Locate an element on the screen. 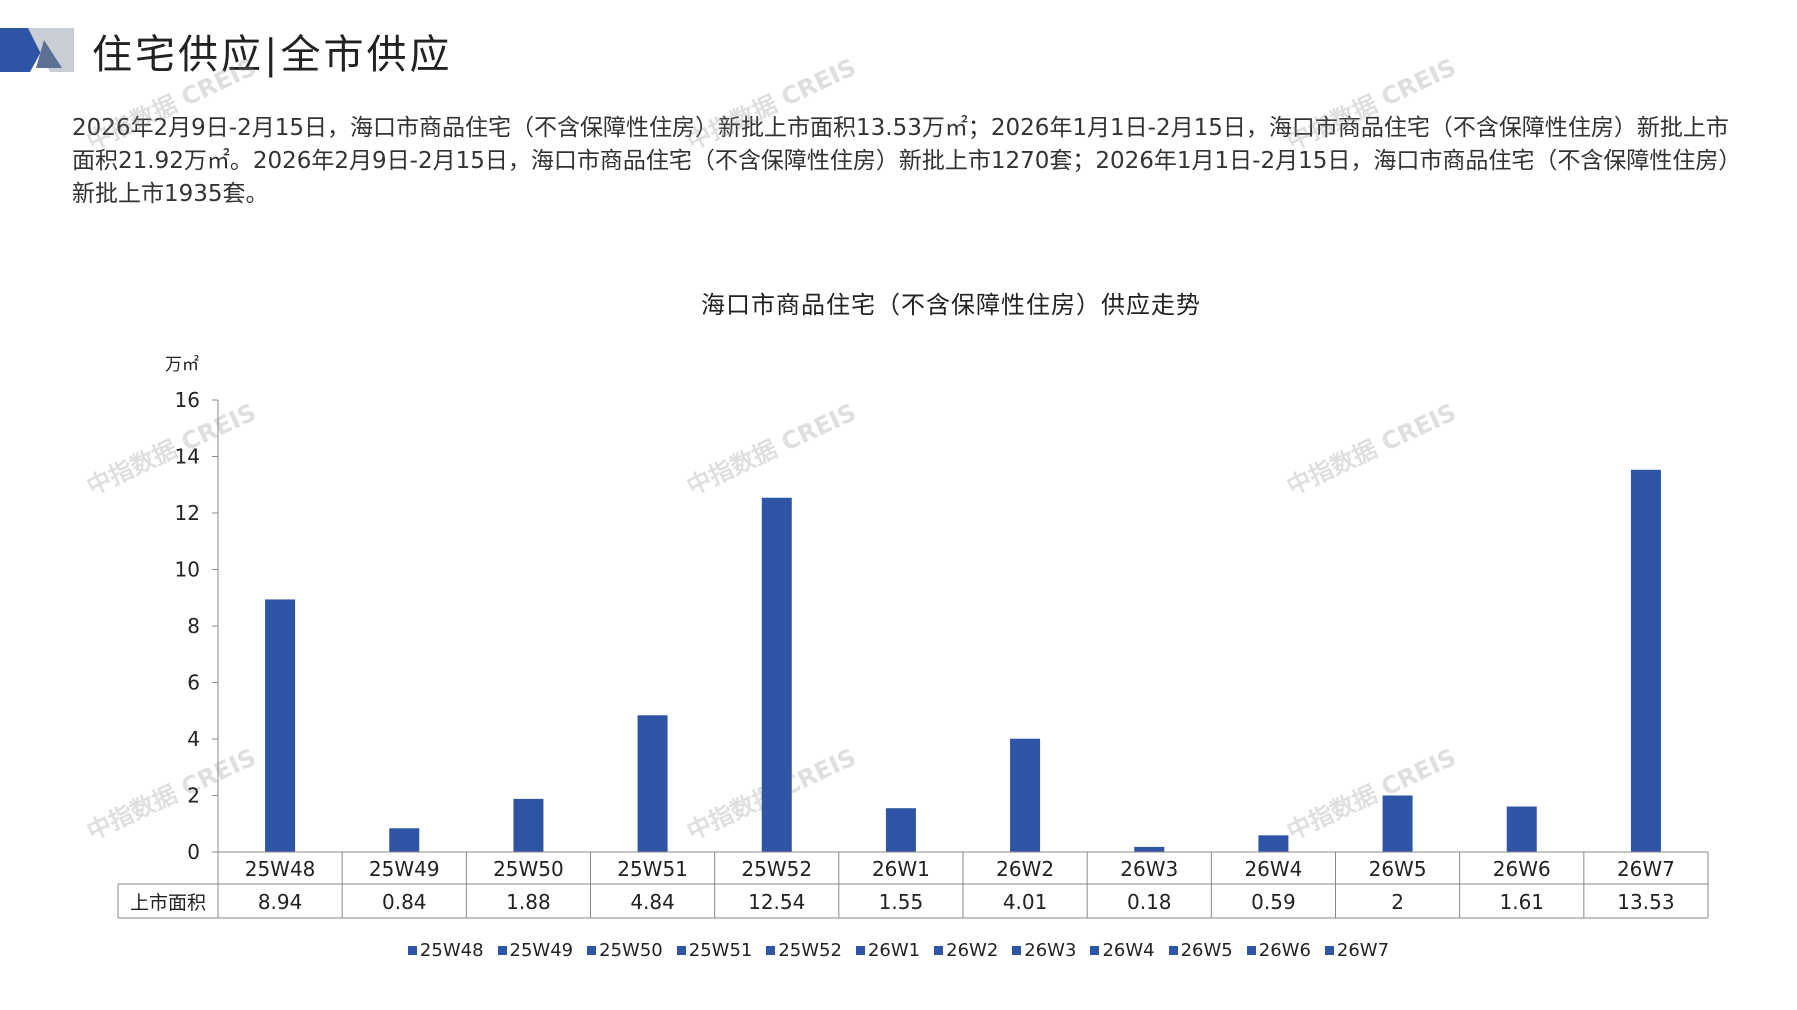 Image resolution: width=1797 pixels, height=1010 pixels. table-value-cell: 1.61 is located at coordinates (1521, 902).